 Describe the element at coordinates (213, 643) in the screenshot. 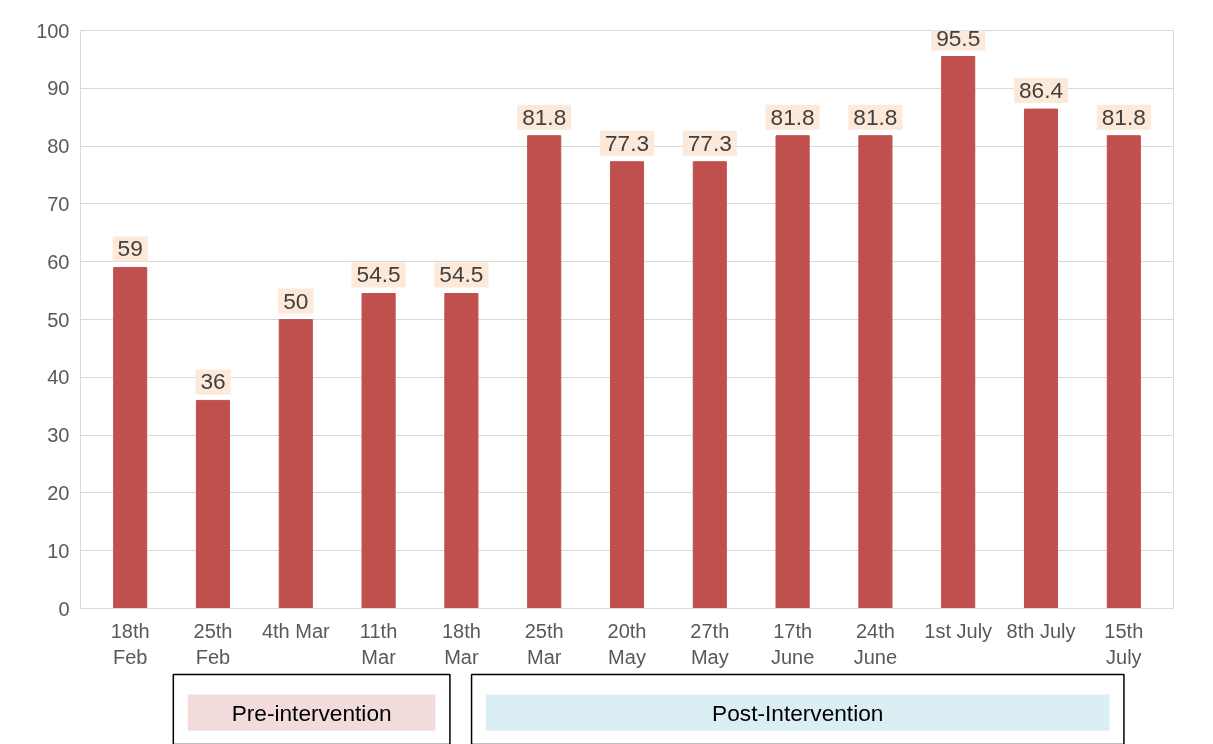

I see `x-tick-label: 25th Feb` at that location.